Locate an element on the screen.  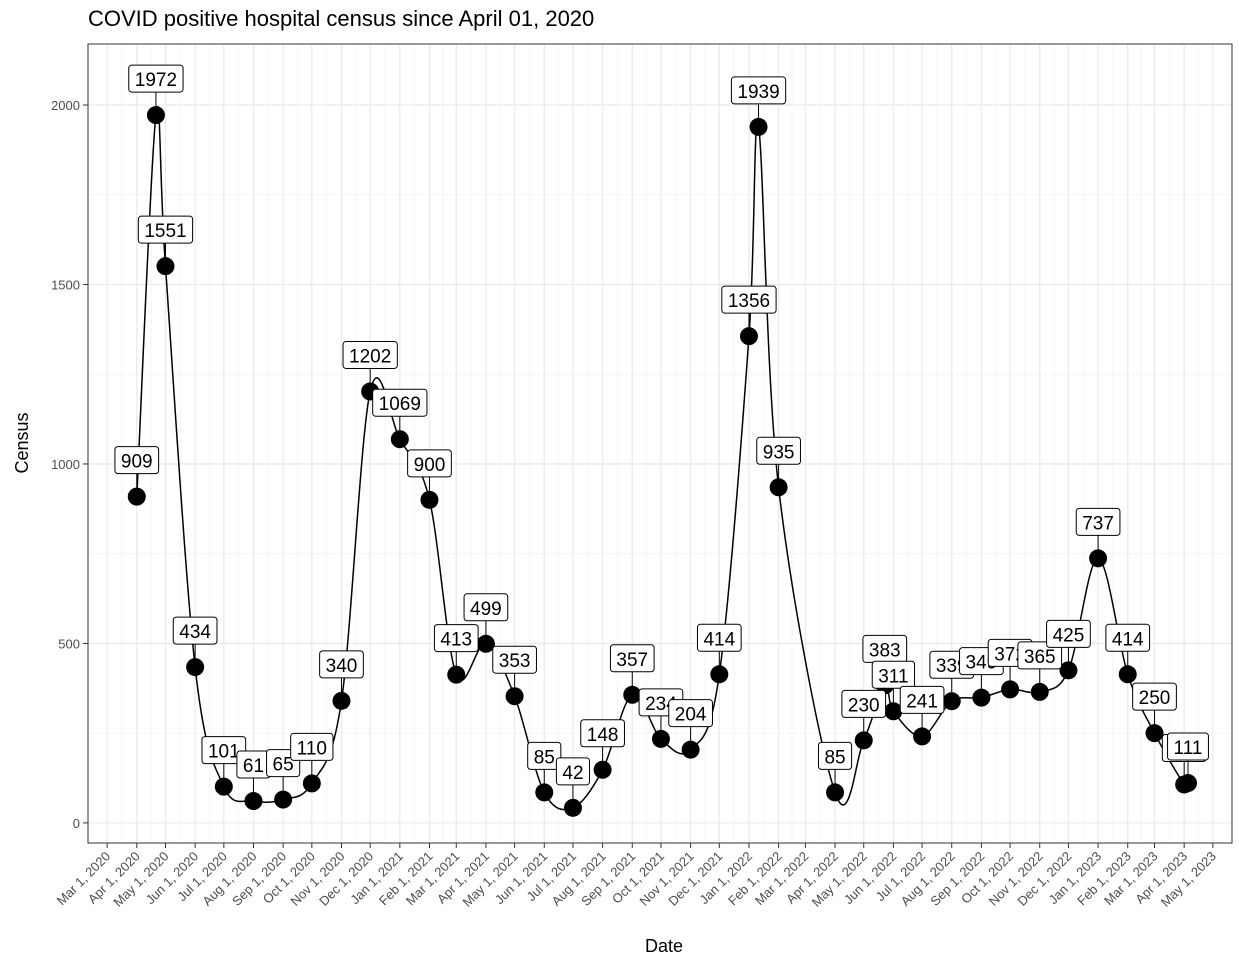
data-label: 311 is located at coordinates (893, 676).